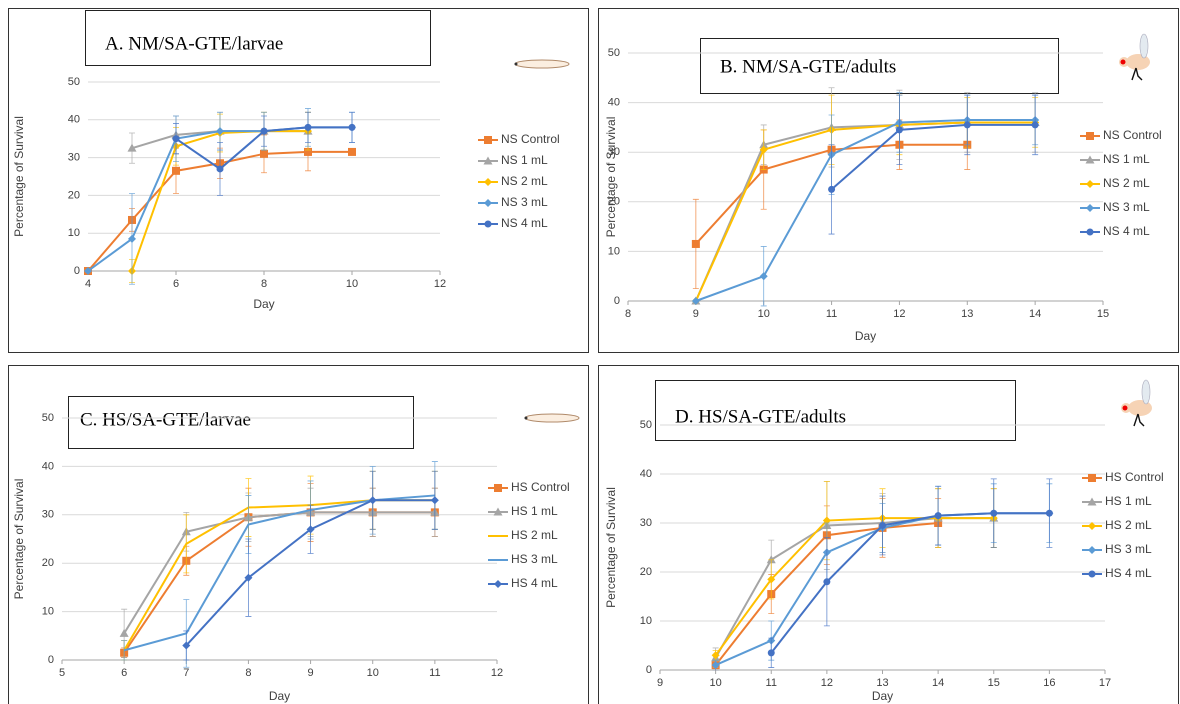  Describe the element at coordinates (48, 563) in the screenshot. I see `y-tick-label: 20` at that location.